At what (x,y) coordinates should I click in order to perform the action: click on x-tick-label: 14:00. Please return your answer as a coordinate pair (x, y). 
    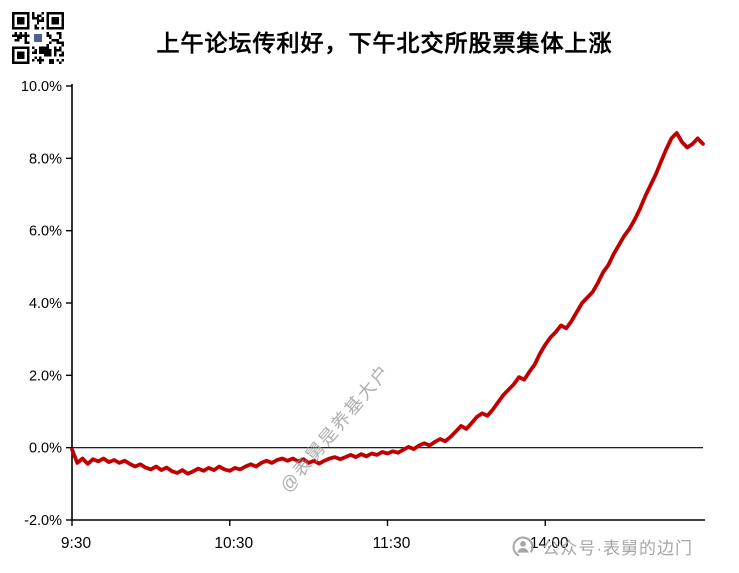
    Looking at the image, I should click on (549, 543).